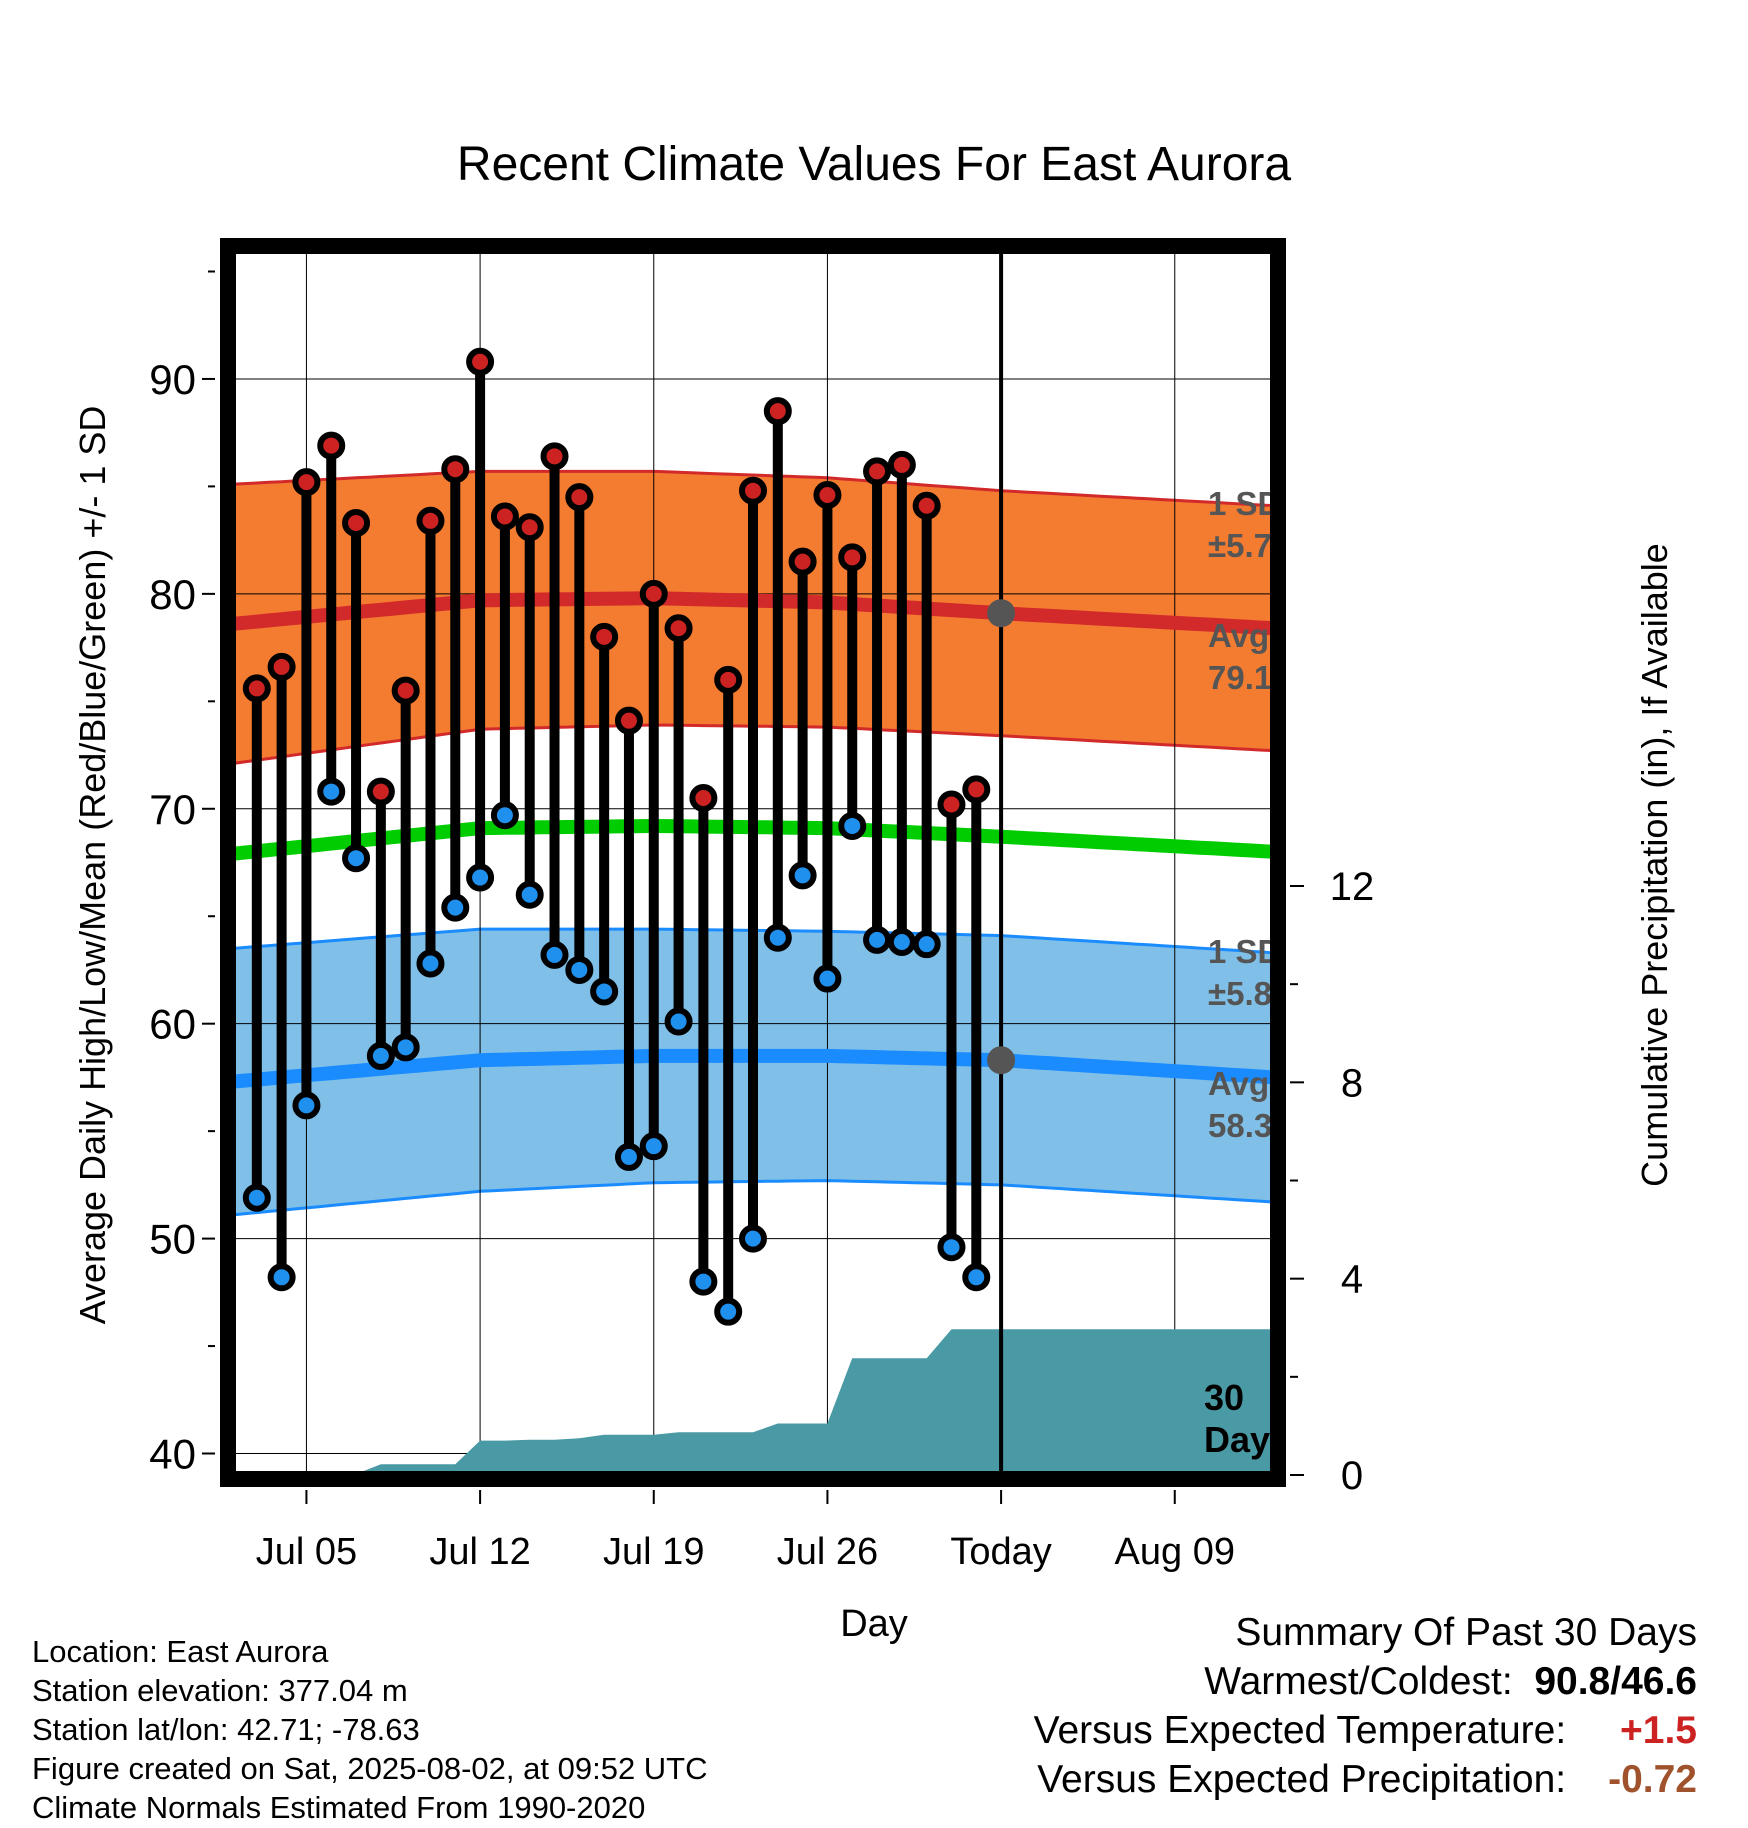 Image resolution: width=1748 pixels, height=1828 pixels. Describe the element at coordinates (1300, 1730) in the screenshot. I see `temp-label: Versus Expected Temperature:` at that location.